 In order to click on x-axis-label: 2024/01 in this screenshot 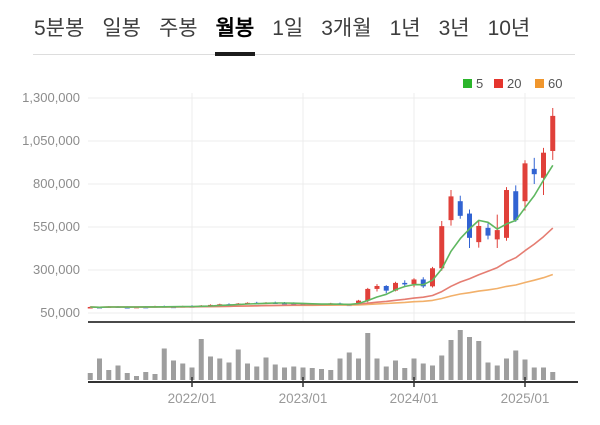, I will do `click(414, 398)`.